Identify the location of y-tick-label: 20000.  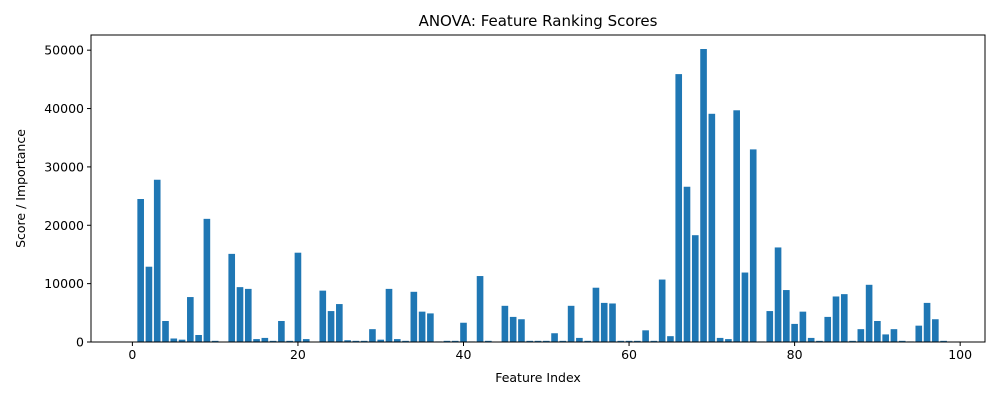
(64, 225).